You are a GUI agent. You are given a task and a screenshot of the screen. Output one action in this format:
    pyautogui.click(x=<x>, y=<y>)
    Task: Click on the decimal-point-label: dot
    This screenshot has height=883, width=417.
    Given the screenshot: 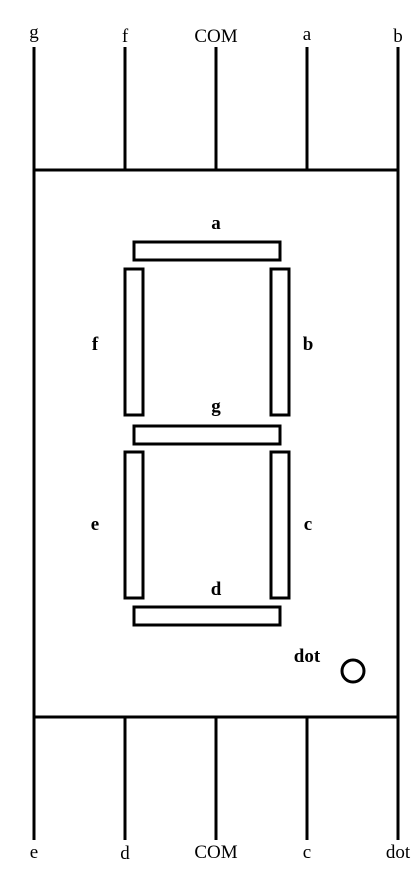 What is the action you would take?
    pyautogui.click(x=307, y=656)
    